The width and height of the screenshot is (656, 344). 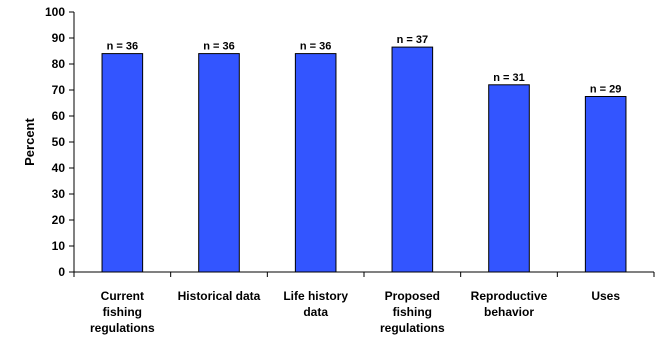 What do you see at coordinates (55, 12) in the screenshot?
I see `y-tick-label: 100` at bounding box center [55, 12].